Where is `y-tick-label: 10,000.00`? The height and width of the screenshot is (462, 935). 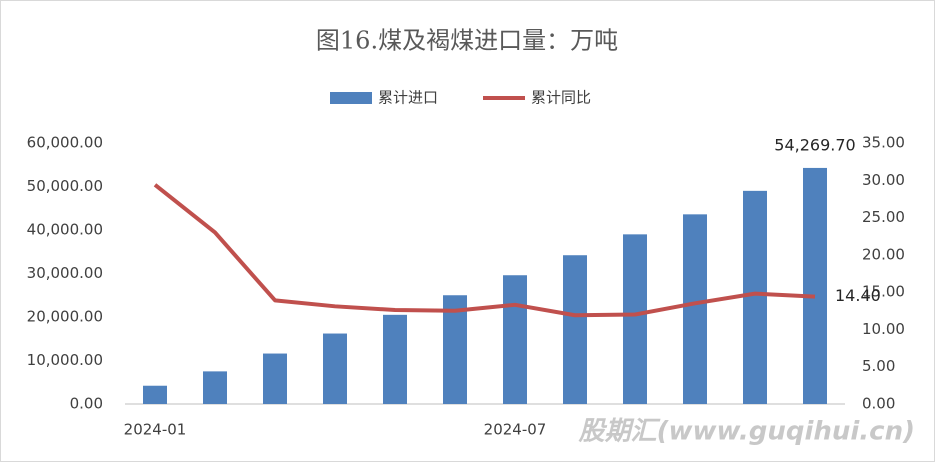 y-tick-label: 10,000.00 is located at coordinates (65, 360).